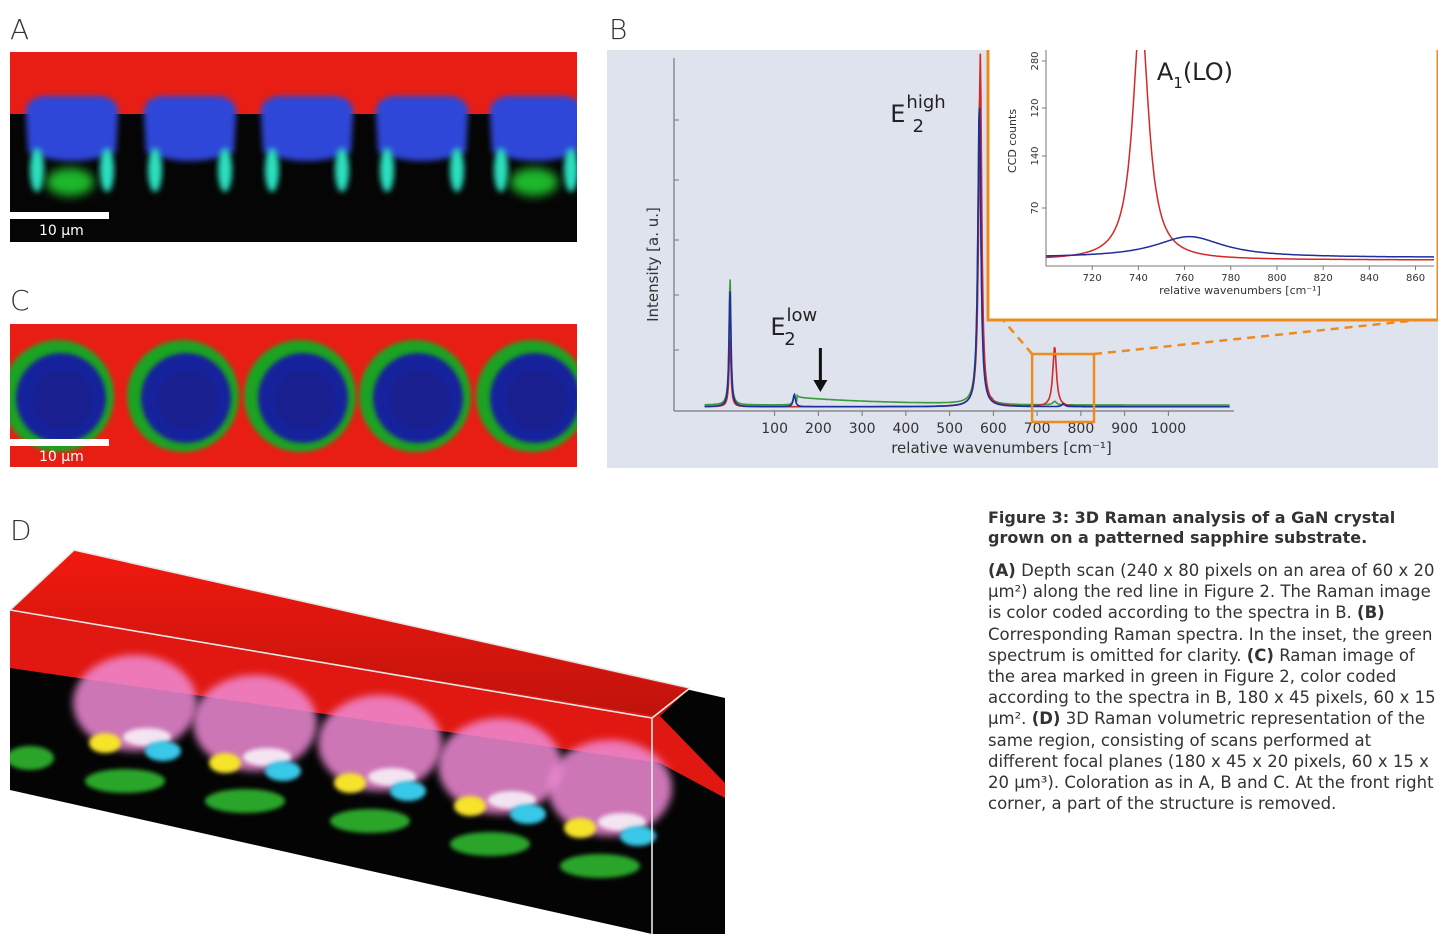 This screenshot has height=934, width=1438. Describe the element at coordinates (1002, 570) in the screenshot. I see `caption-label-a: (A)` at that location.